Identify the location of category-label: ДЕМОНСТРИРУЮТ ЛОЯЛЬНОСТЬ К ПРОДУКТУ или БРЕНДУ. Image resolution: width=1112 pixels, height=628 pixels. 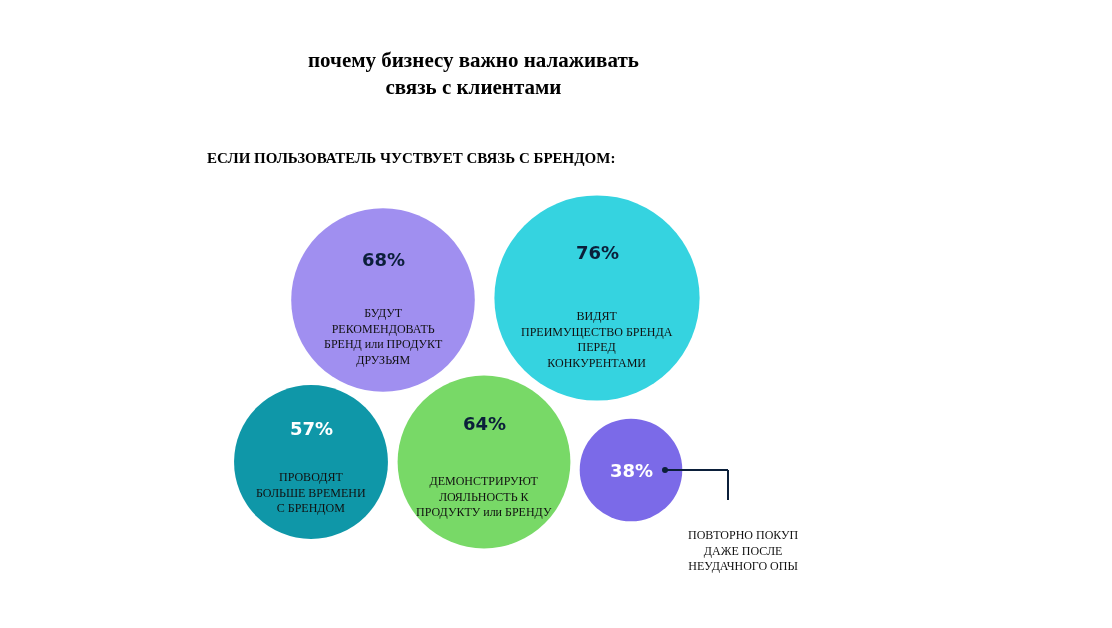
(484, 497).